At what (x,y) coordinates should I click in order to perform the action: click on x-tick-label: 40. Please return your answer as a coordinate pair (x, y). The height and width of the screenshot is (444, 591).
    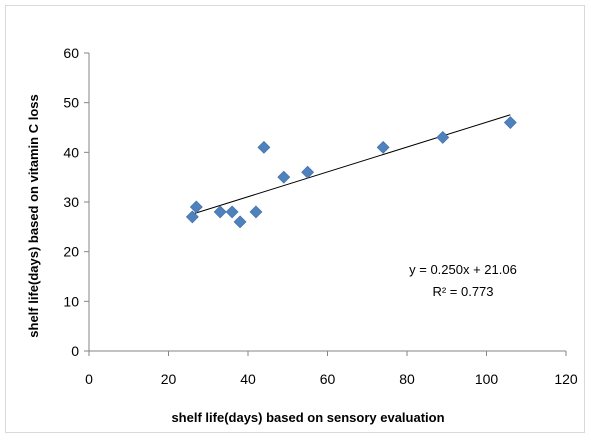
    Looking at the image, I should click on (248, 379).